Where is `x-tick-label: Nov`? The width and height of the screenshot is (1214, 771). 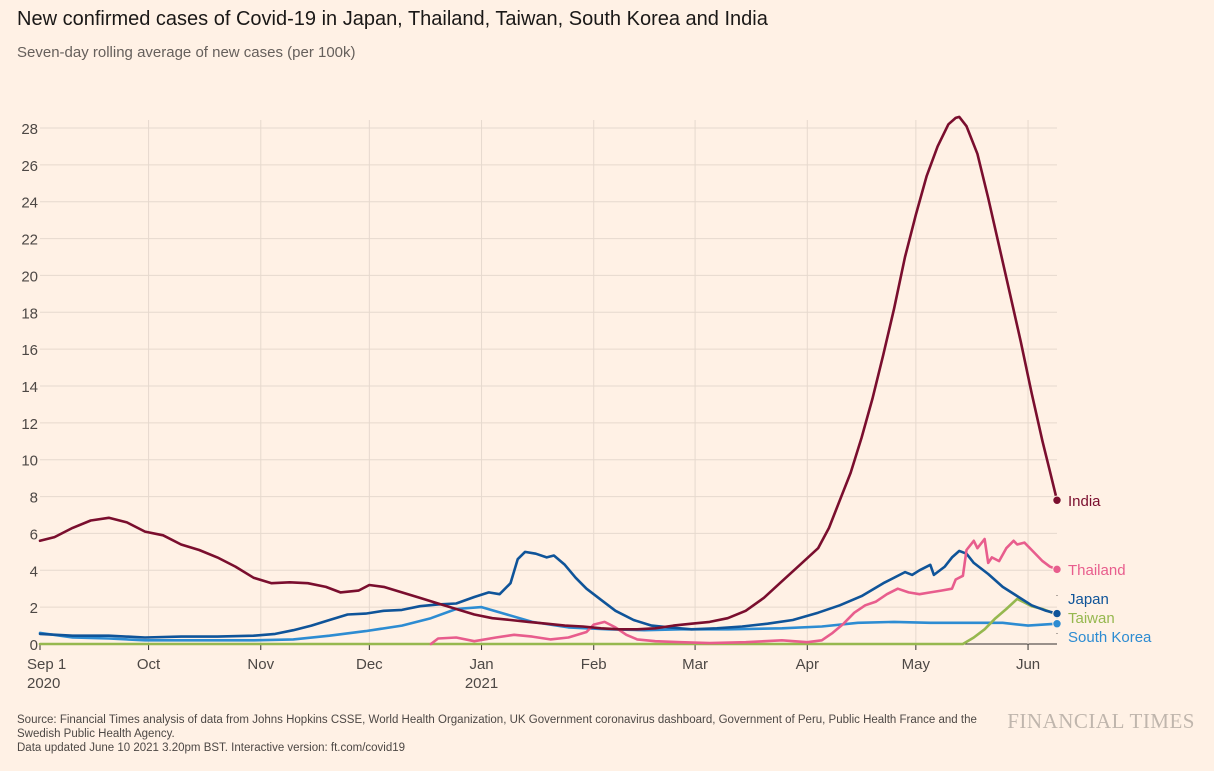 x-tick-label: Nov is located at coordinates (260, 664).